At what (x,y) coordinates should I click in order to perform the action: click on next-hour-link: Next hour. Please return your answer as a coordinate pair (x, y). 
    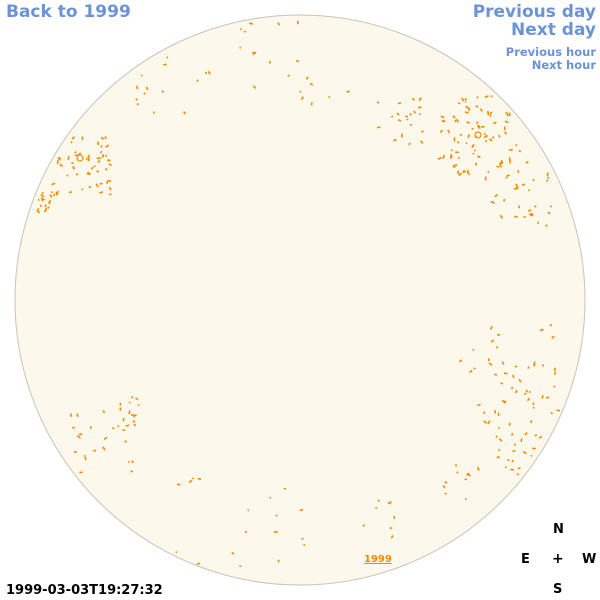
    Looking at the image, I should click on (563, 65).